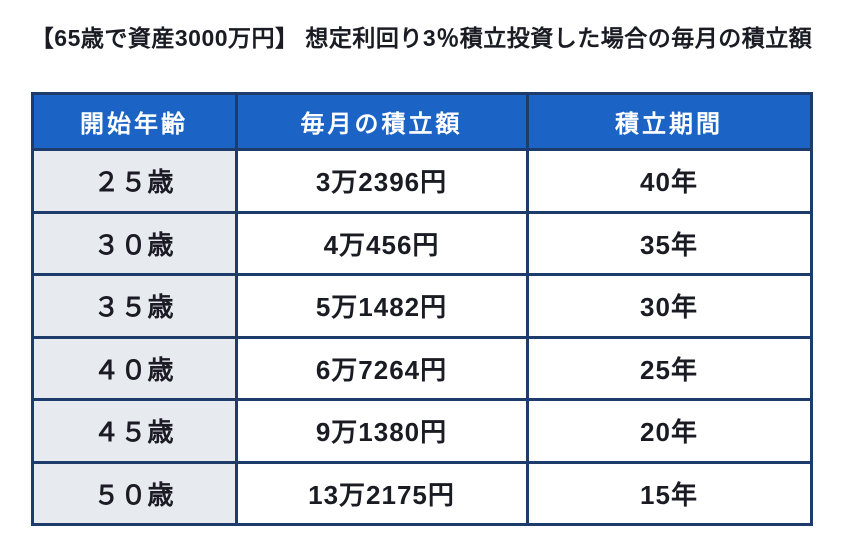 Image resolution: width=843 pixels, height=545 pixels. Describe the element at coordinates (381, 431) in the screenshot. I see `amount-cell: 9万1380円` at that location.